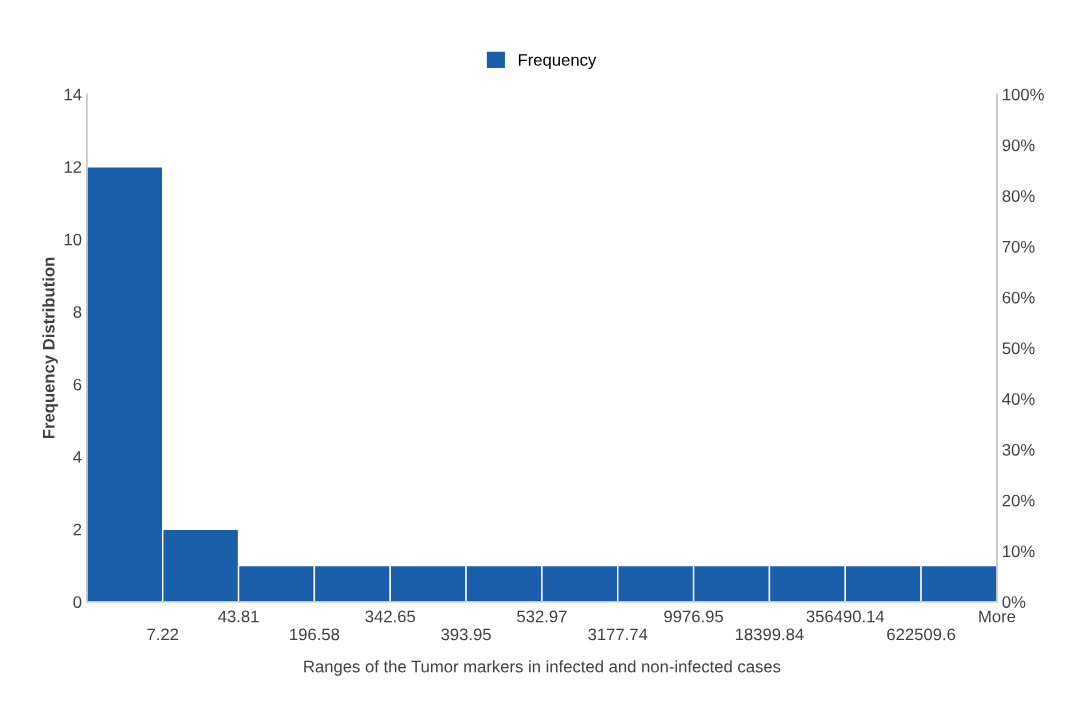 The image size is (1086, 725). I want to click on x-tick-label: 43.81, so click(238, 616).